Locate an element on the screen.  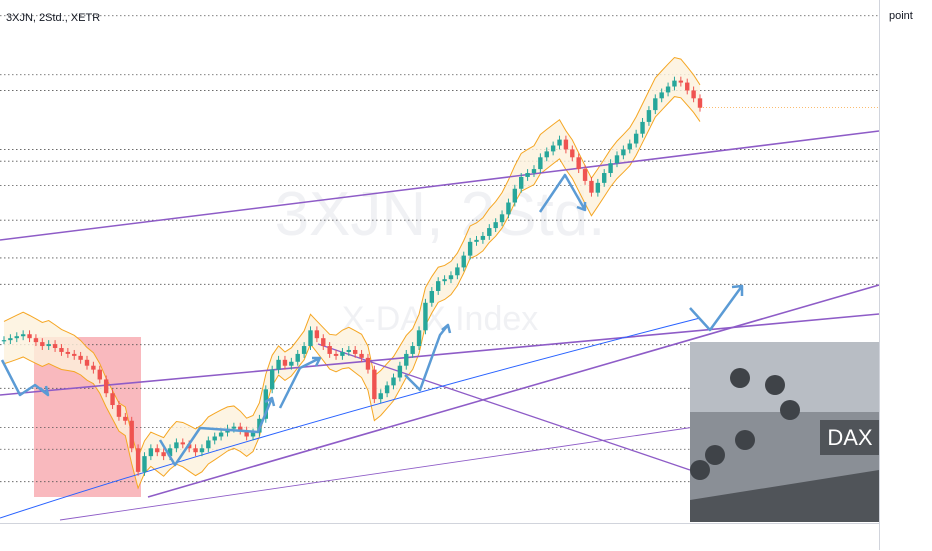
trendline is located at coordinates (504, 407).